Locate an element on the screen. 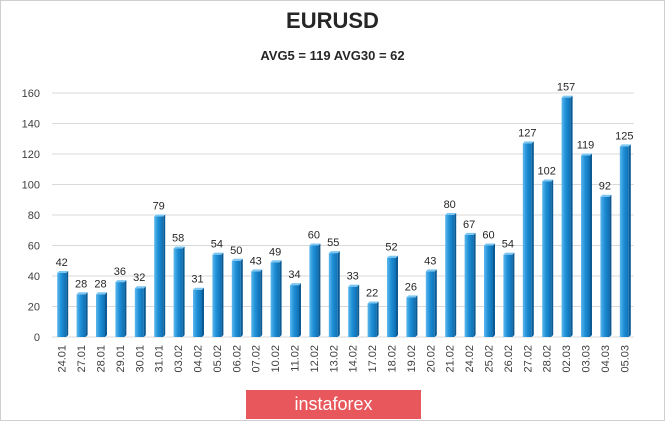 This screenshot has height=421, width=665. x-tick-label: 11.02 is located at coordinates (296, 358).